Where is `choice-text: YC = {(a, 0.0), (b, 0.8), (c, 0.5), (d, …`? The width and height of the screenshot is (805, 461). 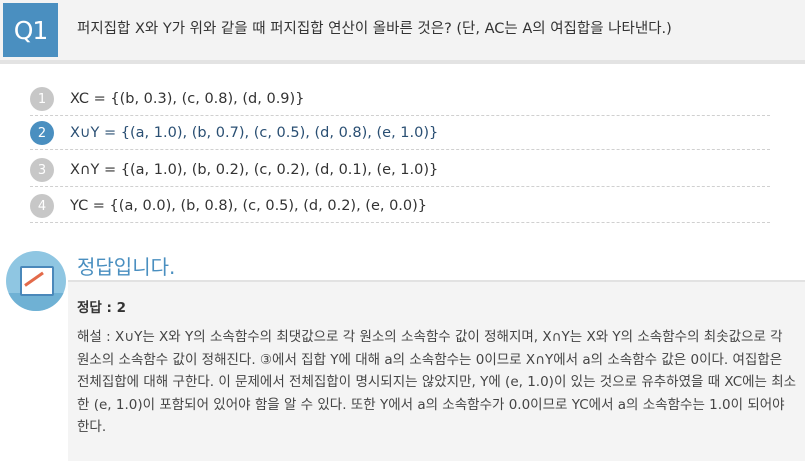
choice-text: YC = {(a, 0.0), (b, 0.8), (c, 0.5), (d, … is located at coordinates (249, 206).